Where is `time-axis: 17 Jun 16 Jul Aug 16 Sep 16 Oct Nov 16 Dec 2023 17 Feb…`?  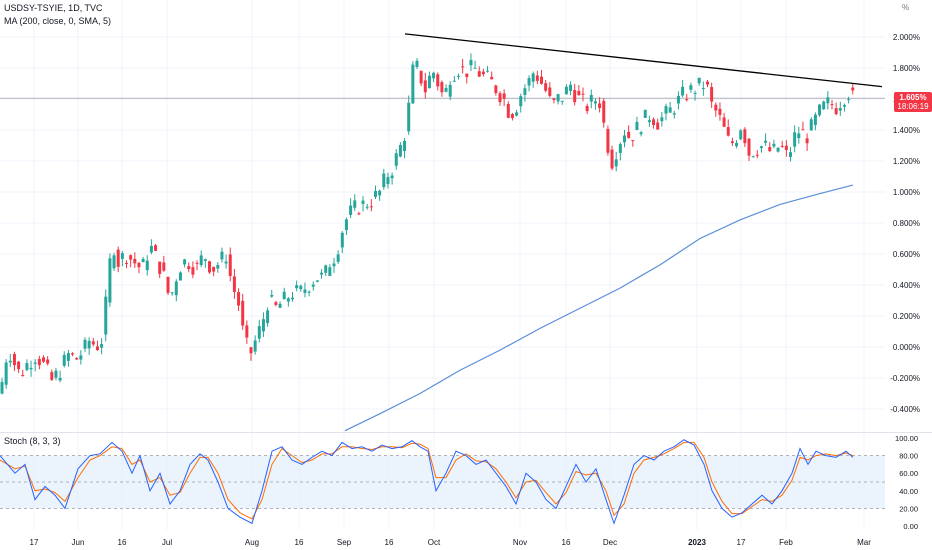 time-axis: 17 Jun 16 Jul Aug 16 Sep 16 Oct Nov 16 Dec 2023 17 Feb… is located at coordinates (451, 542).